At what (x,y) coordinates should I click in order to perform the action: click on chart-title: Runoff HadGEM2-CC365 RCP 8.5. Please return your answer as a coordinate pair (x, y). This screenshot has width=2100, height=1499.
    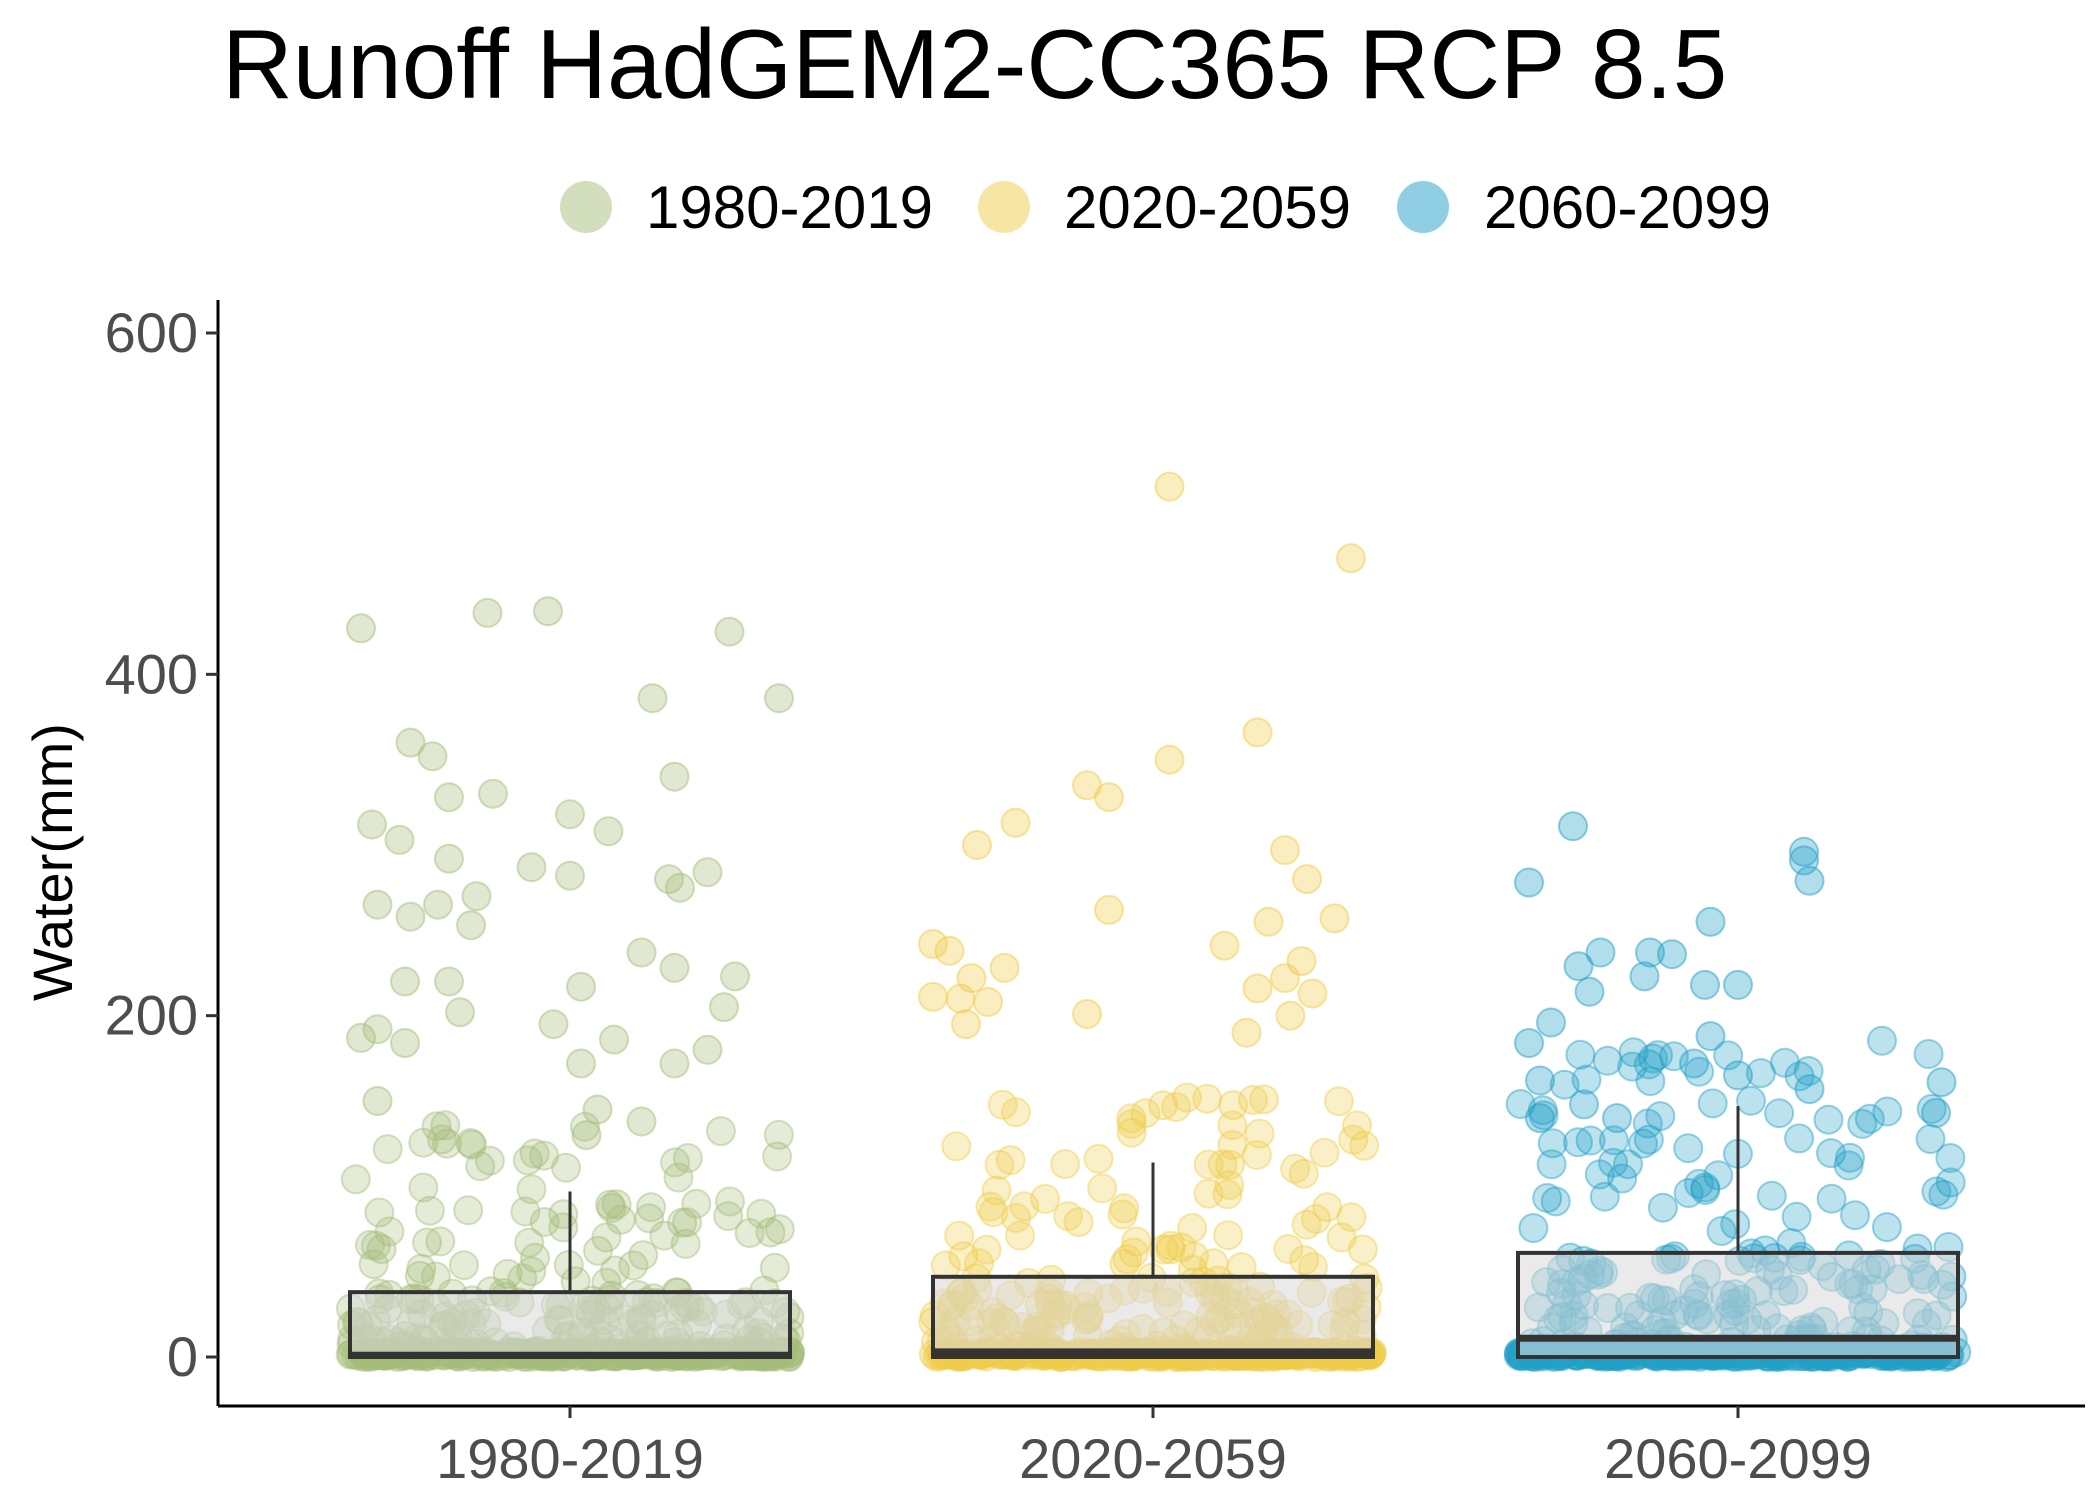
    Looking at the image, I should click on (974, 64).